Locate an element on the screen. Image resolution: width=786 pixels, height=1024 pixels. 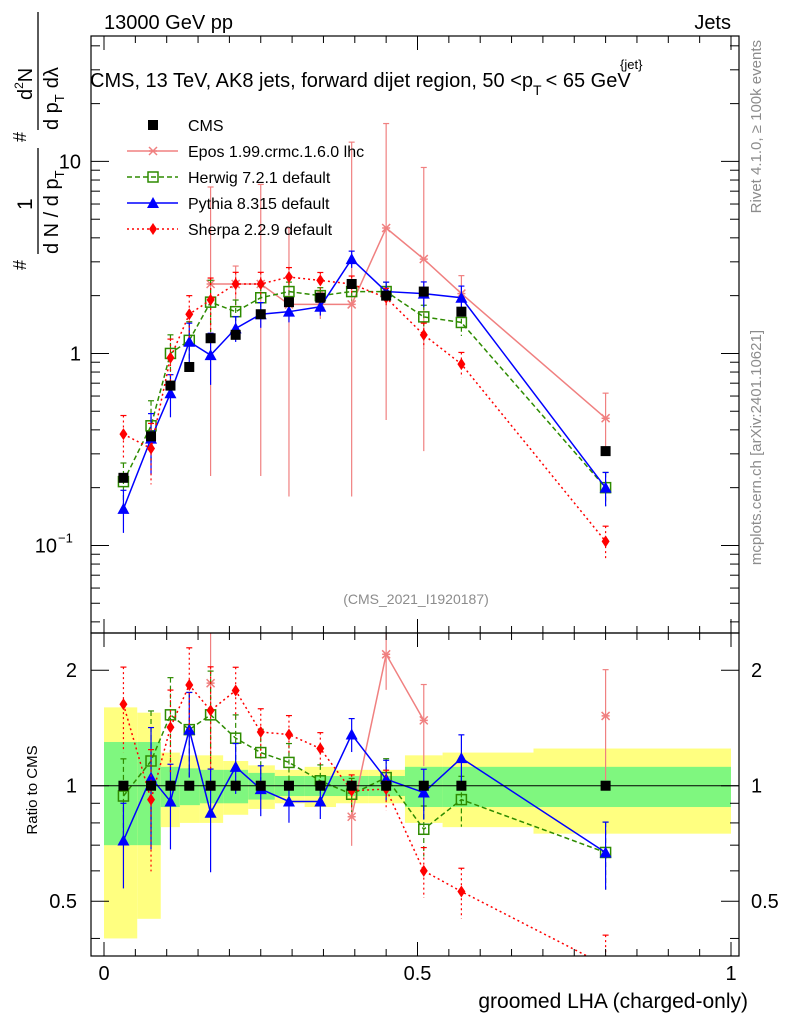
ylabel-d2n: d2N is located at coordinates (24, 84).